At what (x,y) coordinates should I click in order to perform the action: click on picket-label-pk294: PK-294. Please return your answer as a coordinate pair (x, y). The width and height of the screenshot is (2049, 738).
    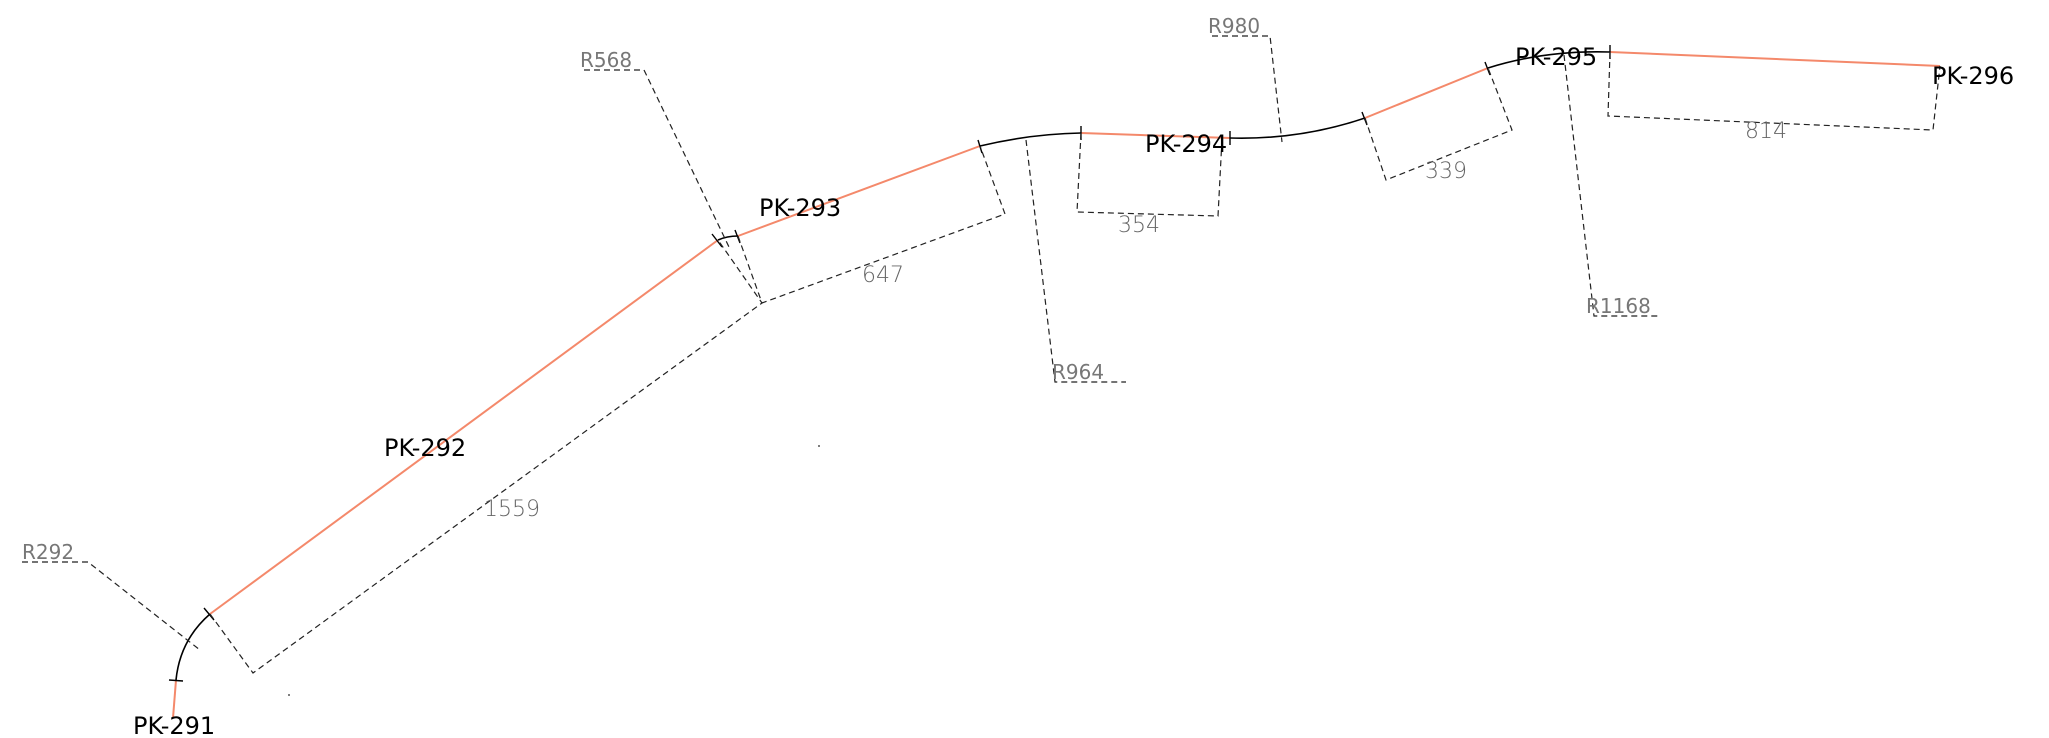
    Looking at the image, I should click on (1186, 144).